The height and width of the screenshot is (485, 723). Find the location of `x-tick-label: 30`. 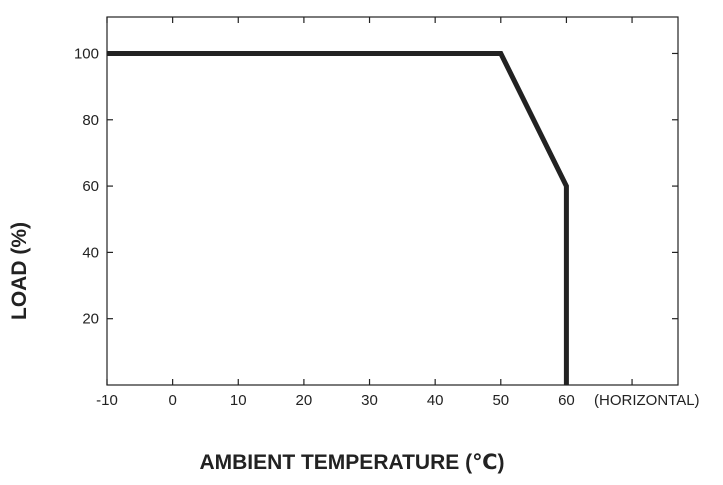

x-tick-label: 30 is located at coordinates (369, 400).